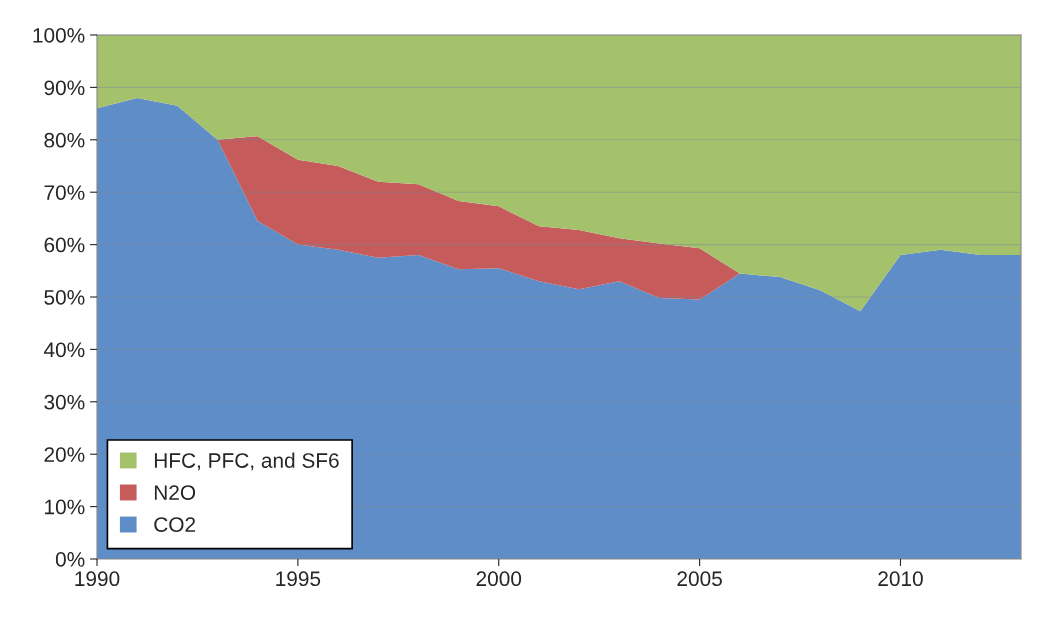 Image resolution: width=1052 pixels, height=618 pixels. What do you see at coordinates (175, 524) in the screenshot?
I see `legend-label: CO2` at bounding box center [175, 524].